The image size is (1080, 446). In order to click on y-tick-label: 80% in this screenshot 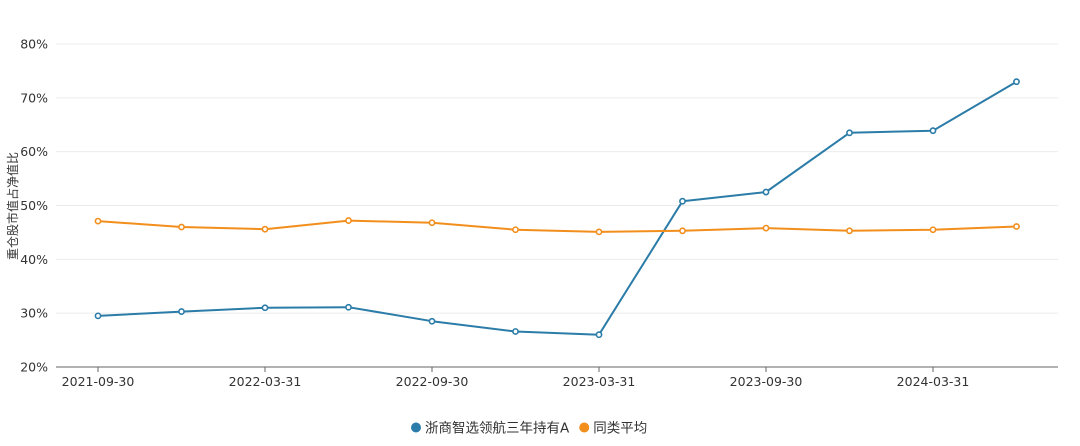, I will do `click(34, 44)`.